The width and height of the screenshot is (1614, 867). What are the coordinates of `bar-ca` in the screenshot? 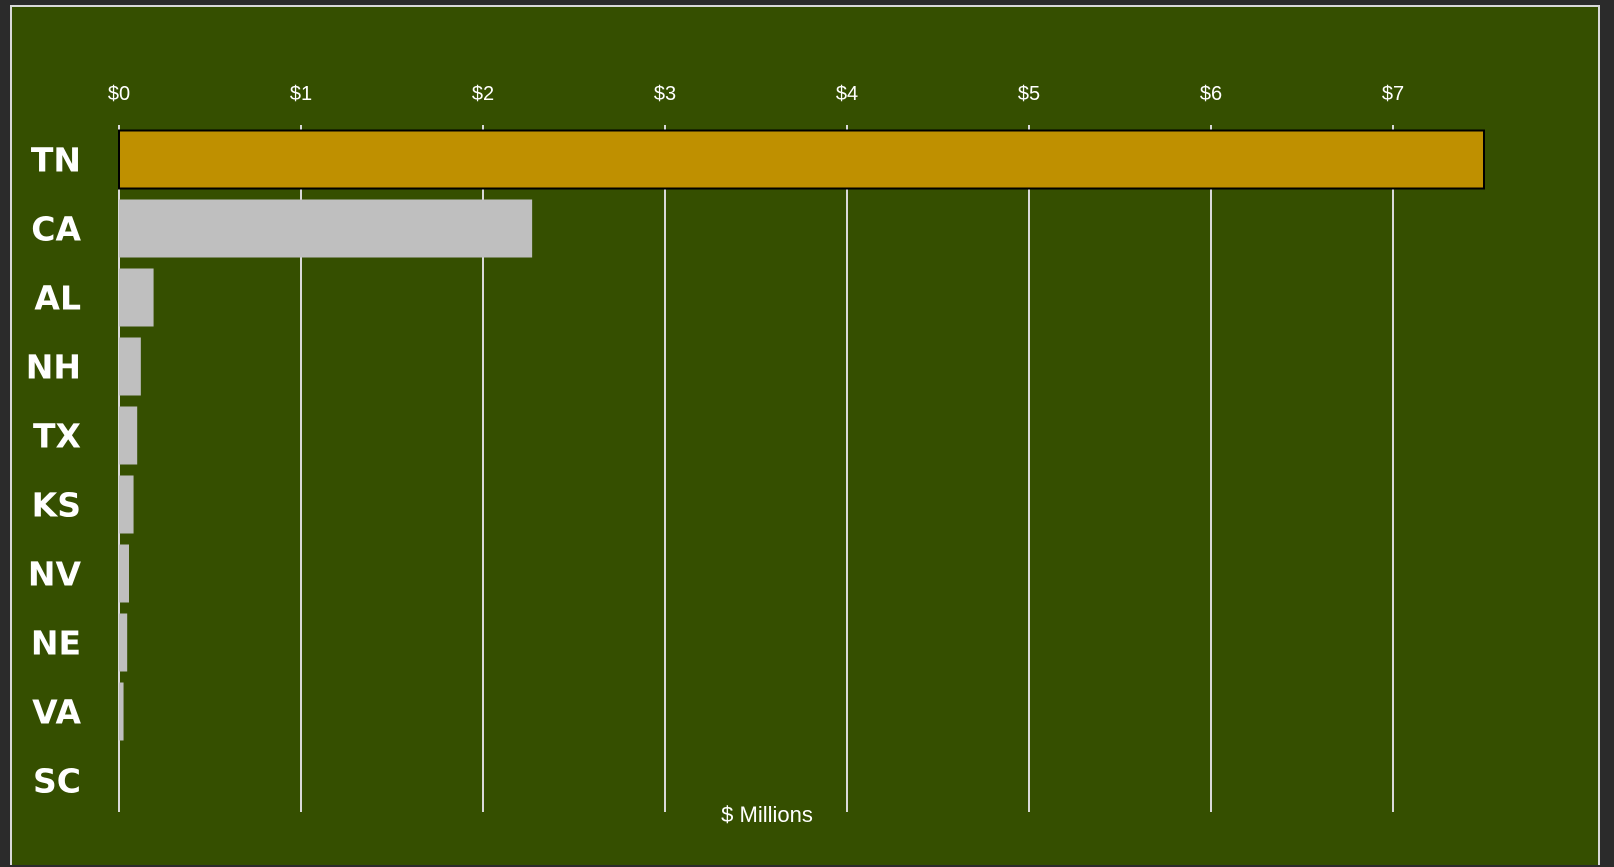 It's located at (326, 228).